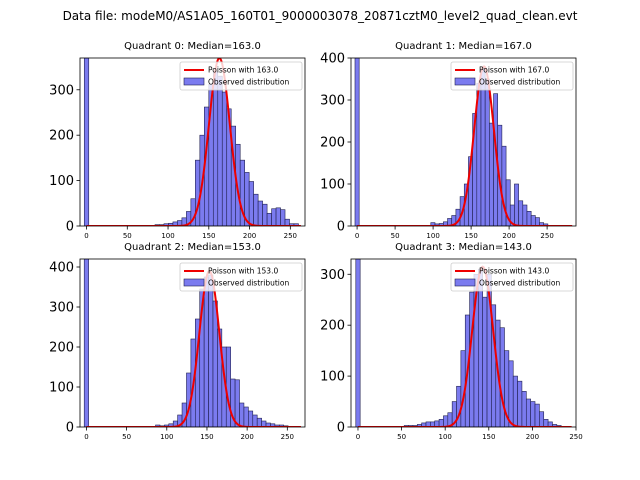 This screenshot has width=640, height=480. I want to click on legend: Poisson with 167.0 Observed distribution, so click(512, 76).